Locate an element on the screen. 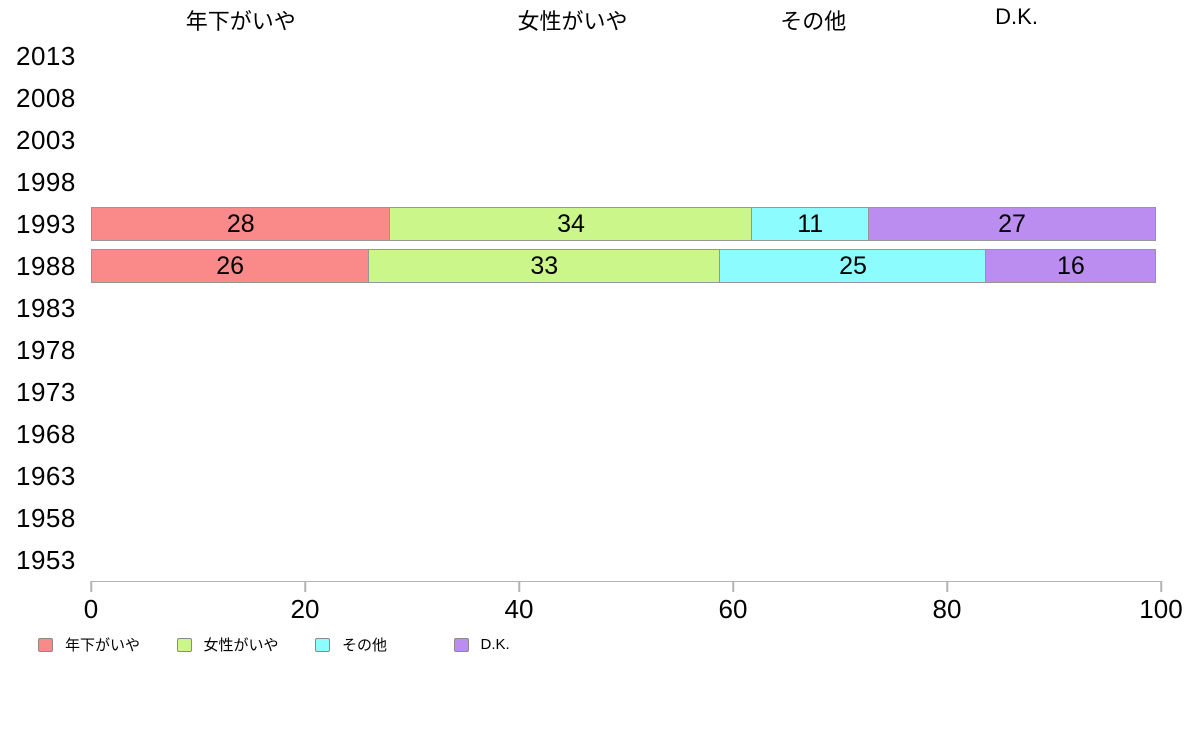 Image resolution: width=1188 pixels, height=736 pixels. year-label: 2008 is located at coordinates (46, 98).